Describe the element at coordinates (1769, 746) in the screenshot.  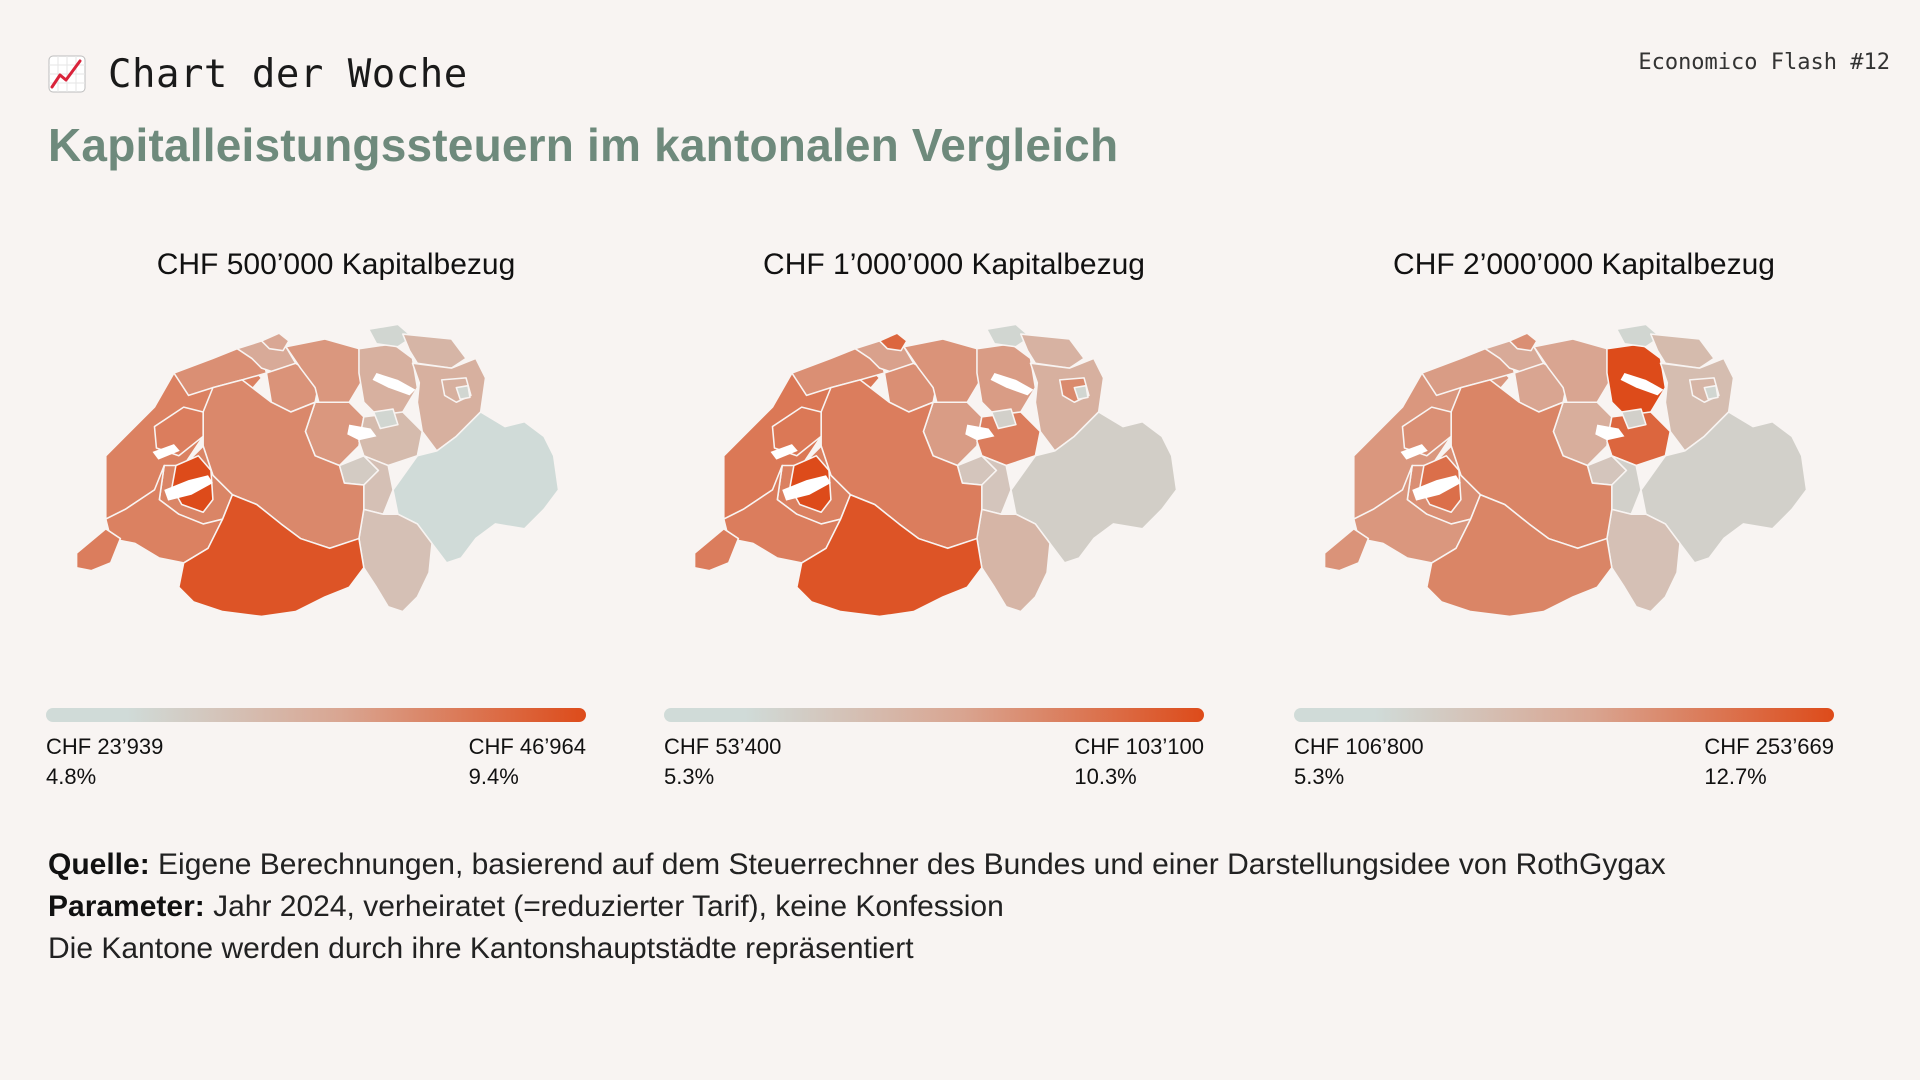
I see `legend-max-amount: CHF 253’669` at that location.